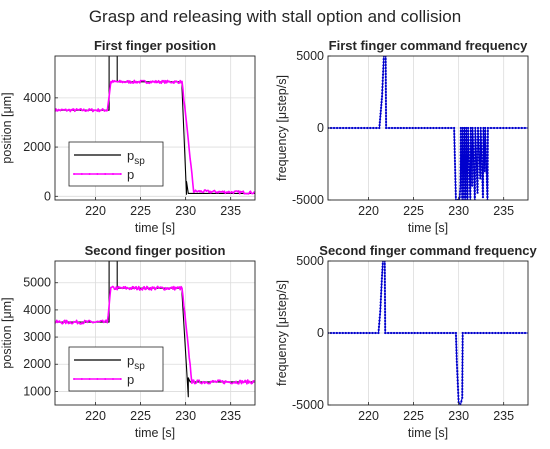  Describe the element at coordinates (458, 416) in the screenshot. I see `x-tick-label: 230` at that location.